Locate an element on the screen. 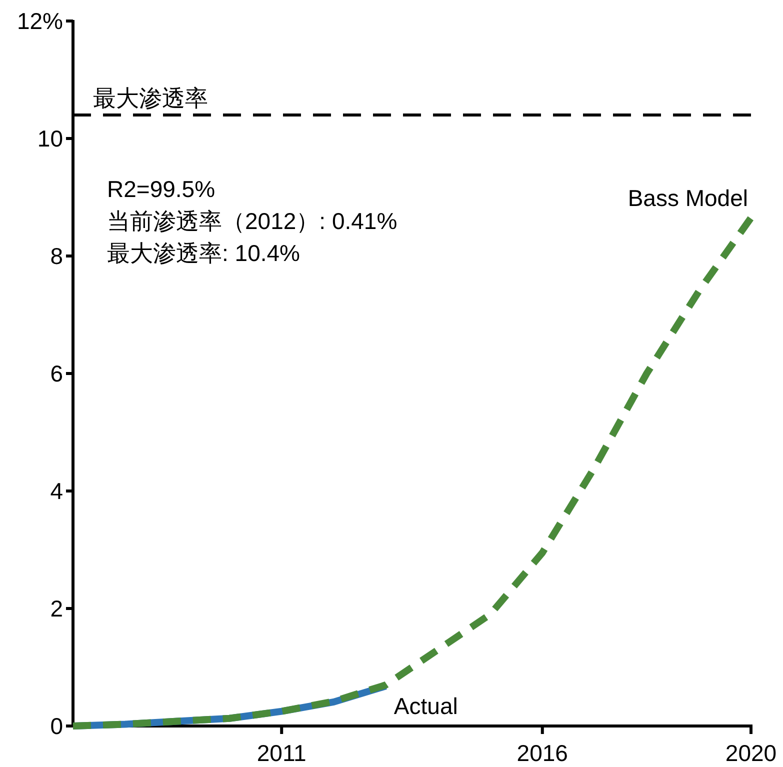 The image size is (783, 767). y-tick-label: 2 is located at coordinates (56, 609).